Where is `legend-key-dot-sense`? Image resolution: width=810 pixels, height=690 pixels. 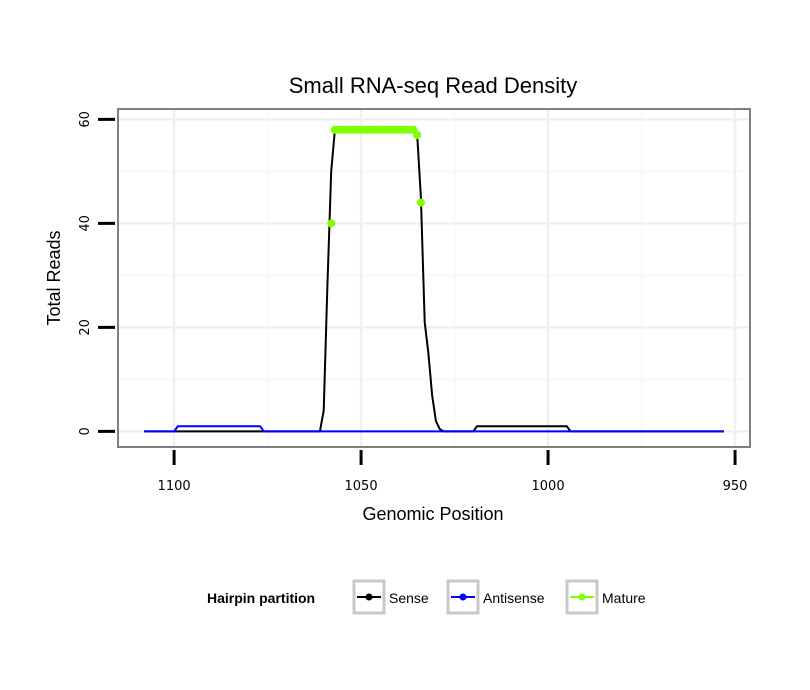 legend-key-dot-sense is located at coordinates (369, 597).